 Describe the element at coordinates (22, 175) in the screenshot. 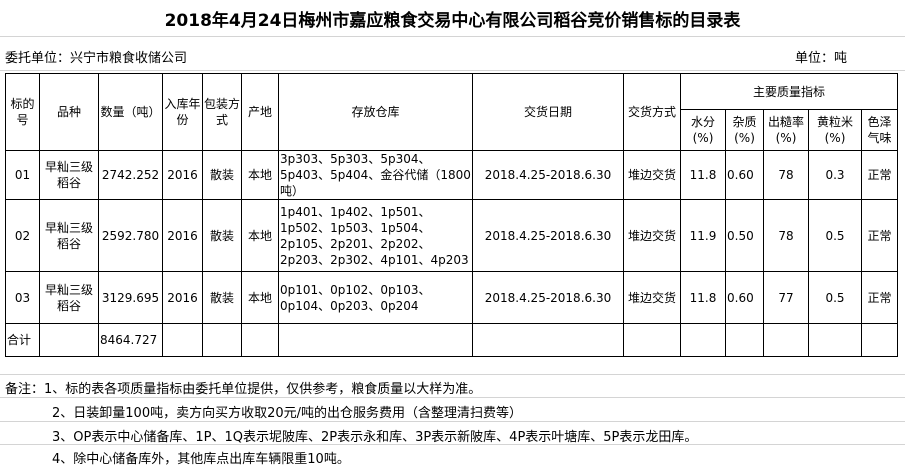

I see `cell-no: 01` at that location.